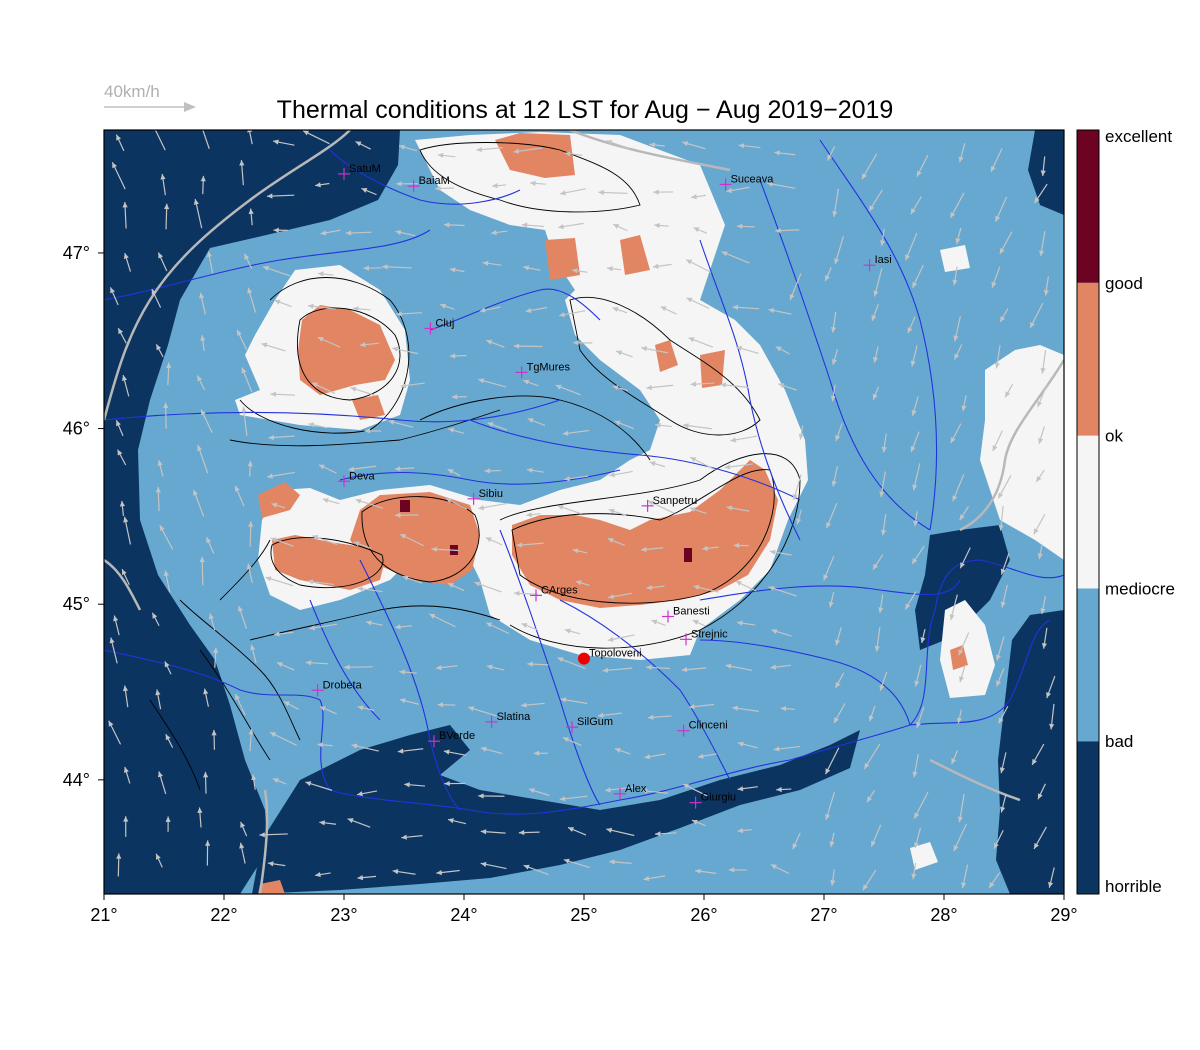 This screenshot has height=1050, width=1200. What do you see at coordinates (686, 614) in the screenshot?
I see `city-banesti: Banesti` at bounding box center [686, 614].